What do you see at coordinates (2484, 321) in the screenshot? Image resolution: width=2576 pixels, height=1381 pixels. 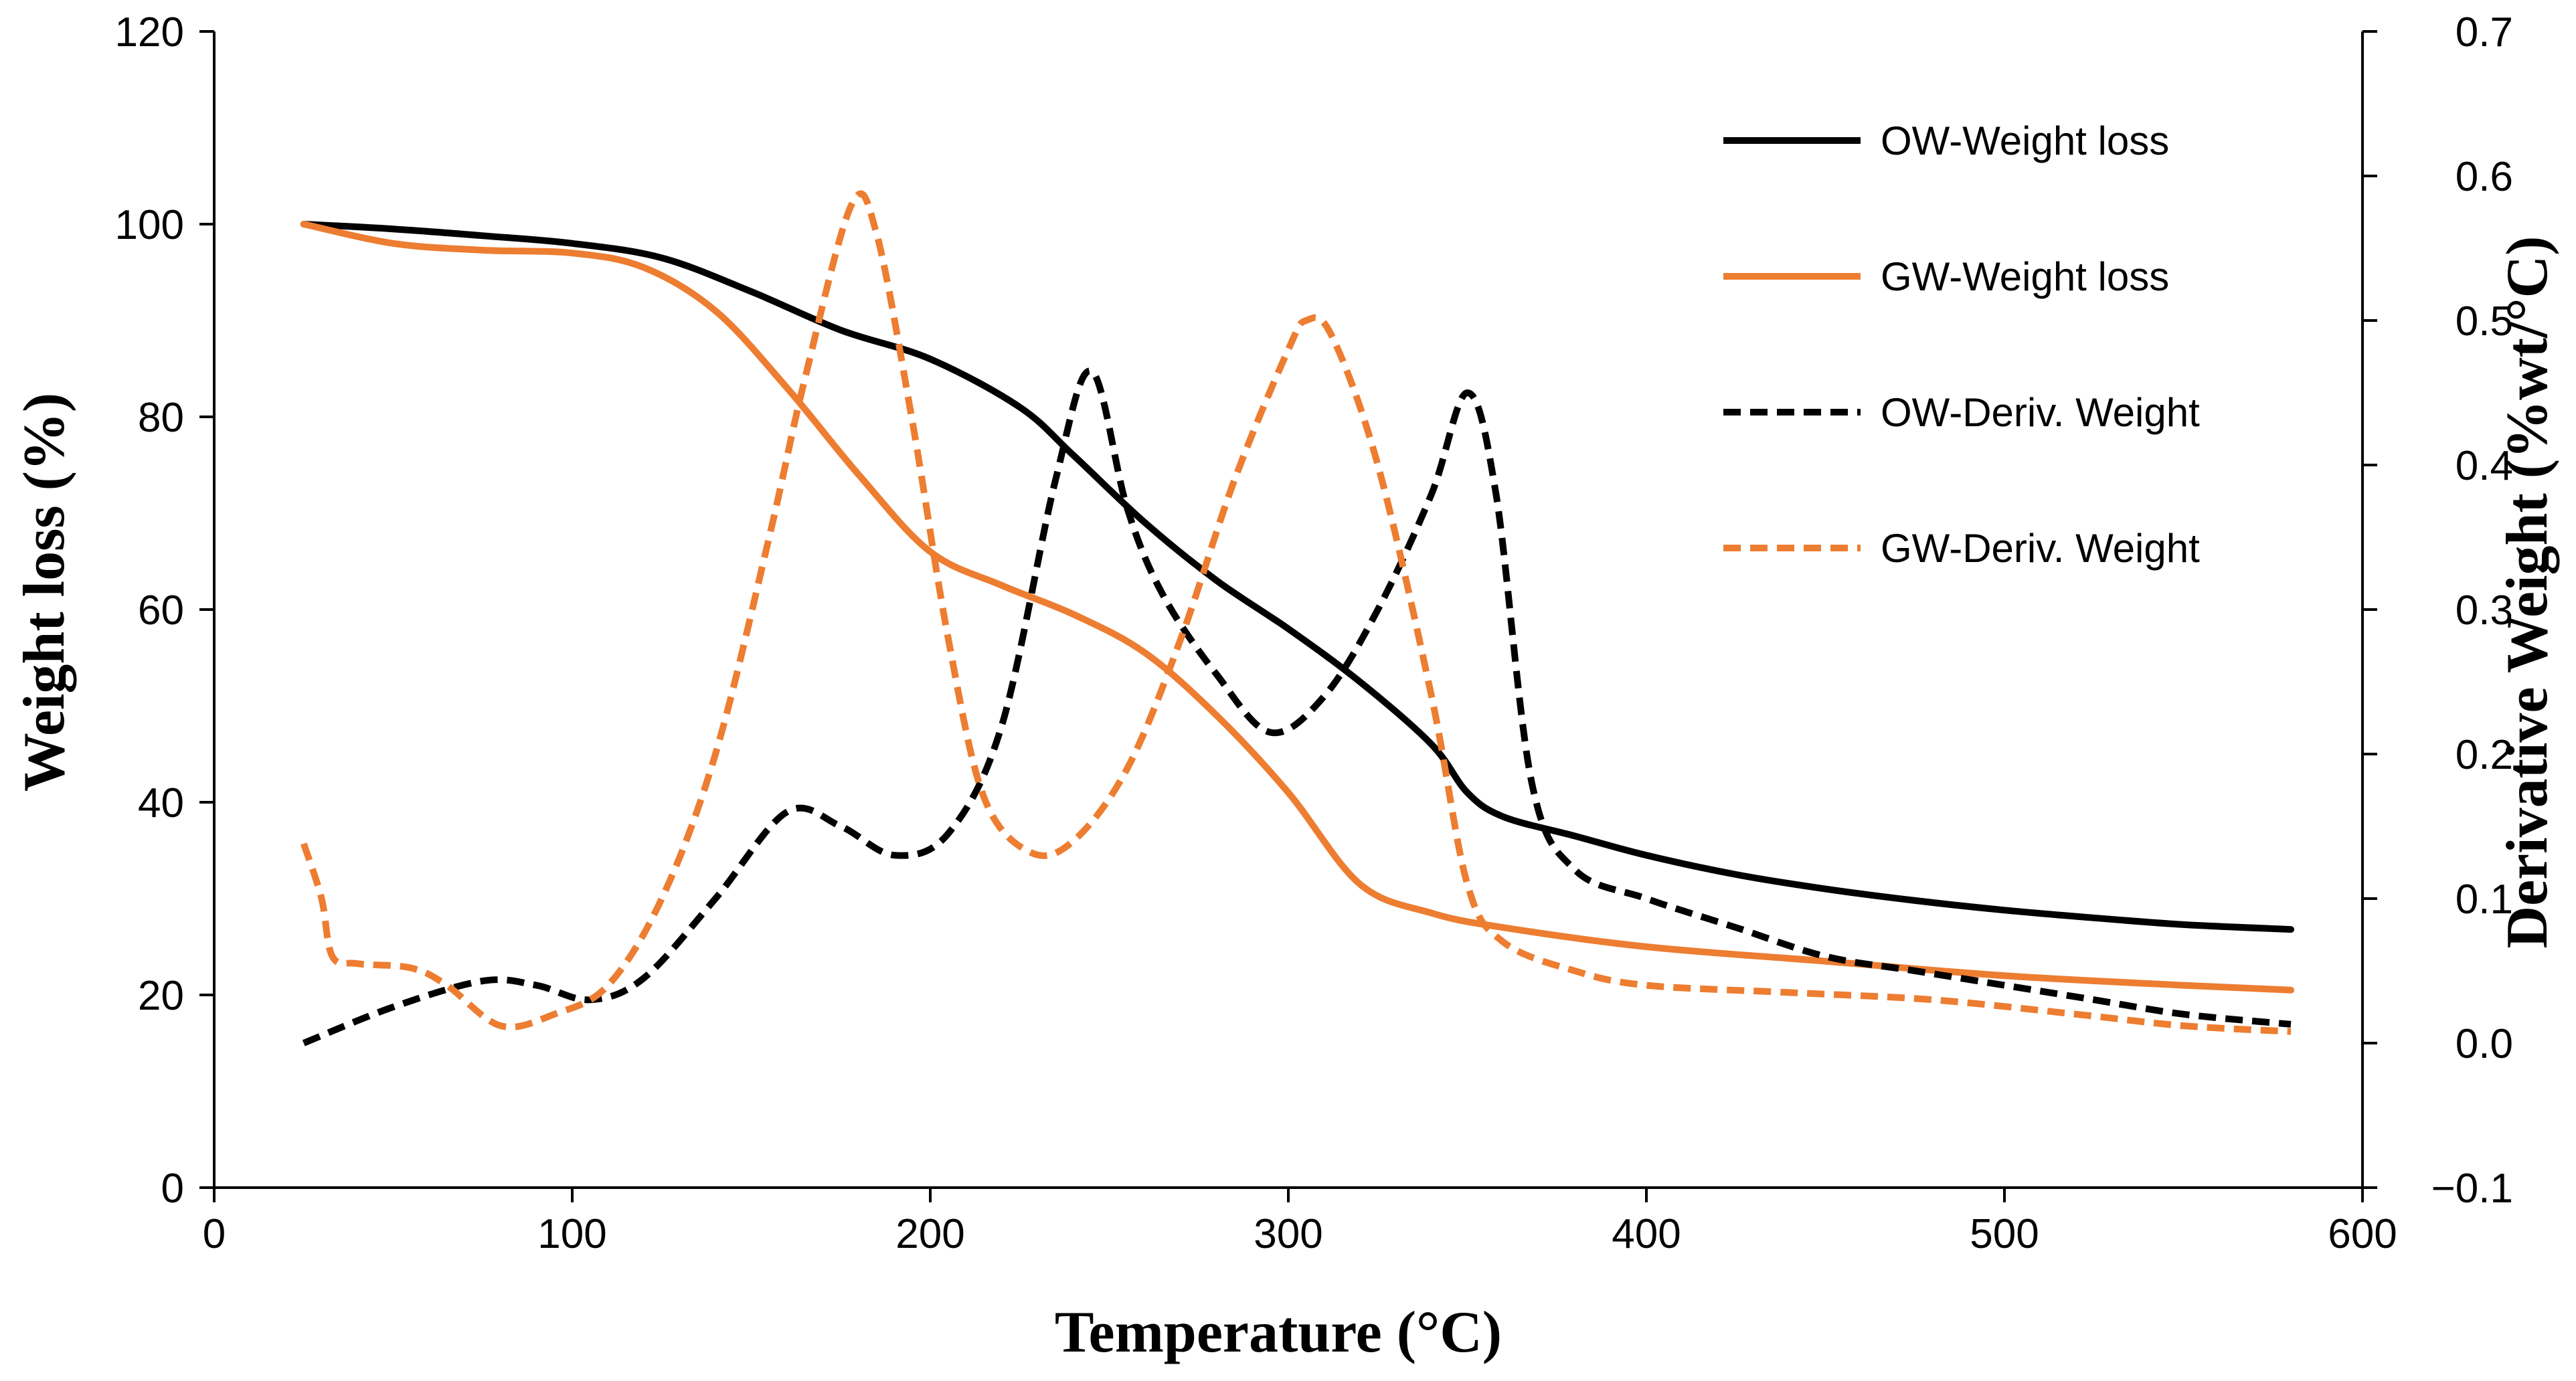 I see `y2-tick-label: 0.5` at bounding box center [2484, 321].